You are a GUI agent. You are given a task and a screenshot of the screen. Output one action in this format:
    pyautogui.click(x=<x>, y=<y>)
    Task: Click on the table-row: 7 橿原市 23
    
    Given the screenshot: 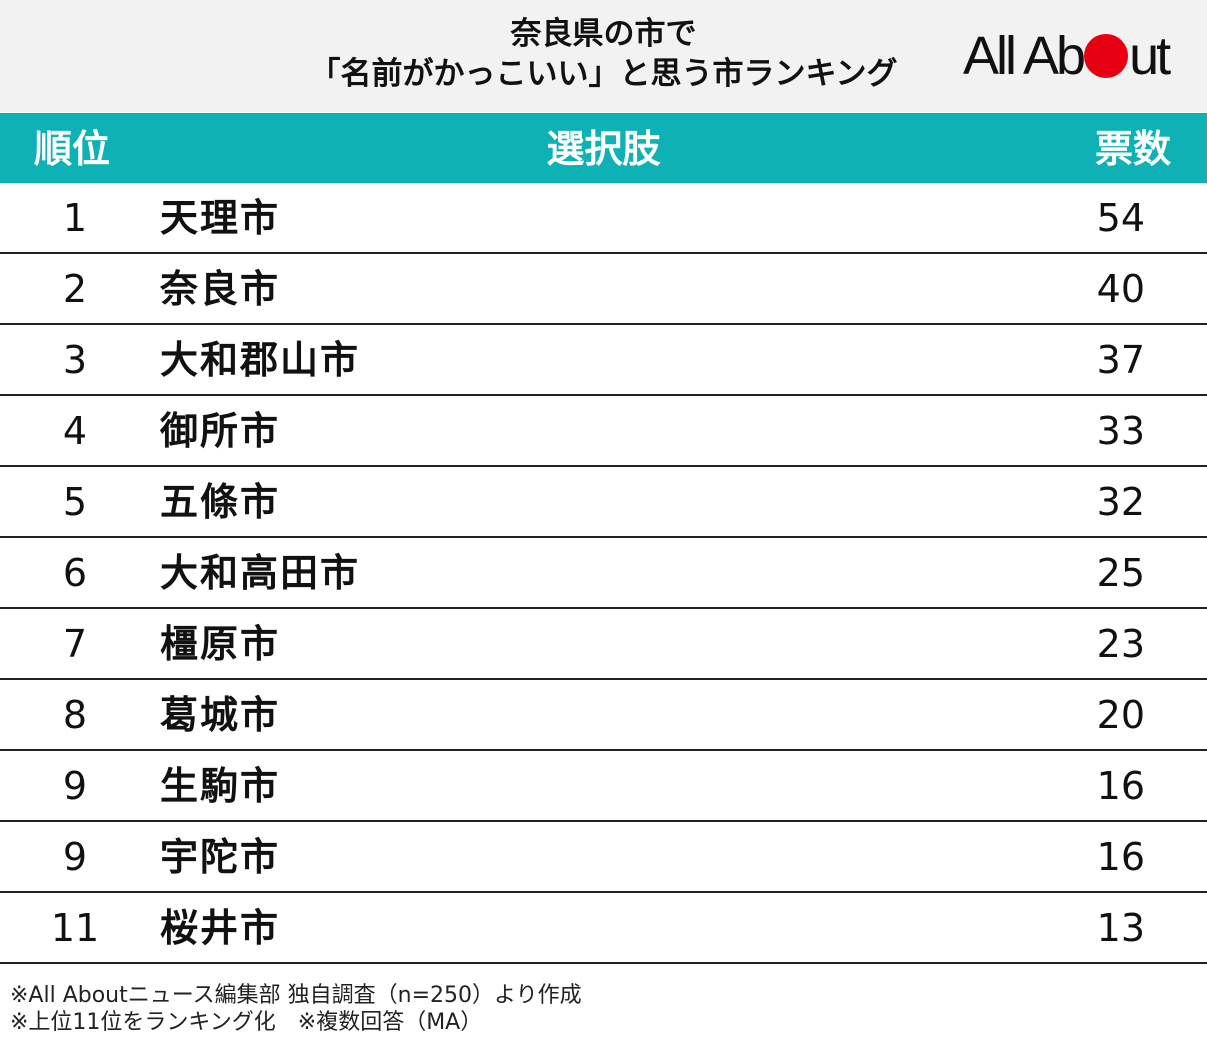 What is the action you would take?
    pyautogui.click(x=603, y=644)
    